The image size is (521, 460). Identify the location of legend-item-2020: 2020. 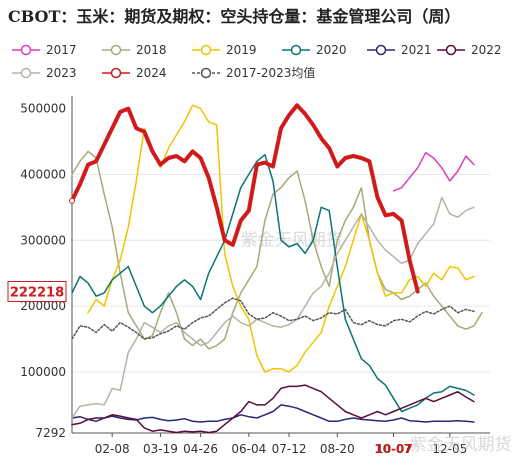
(314, 50).